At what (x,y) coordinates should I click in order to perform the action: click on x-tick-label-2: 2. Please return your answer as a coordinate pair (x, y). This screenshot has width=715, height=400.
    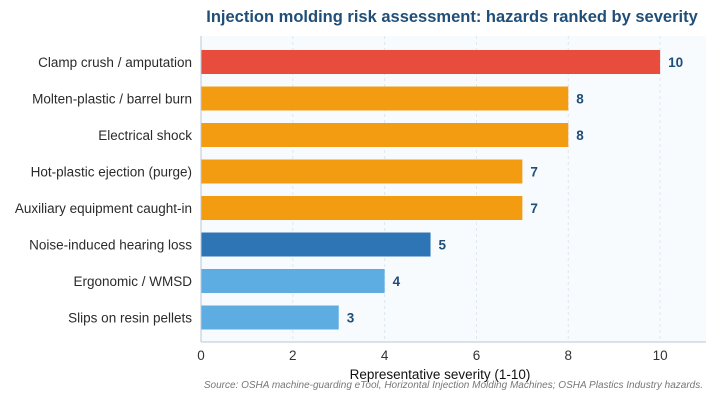
    Looking at the image, I should click on (293, 355).